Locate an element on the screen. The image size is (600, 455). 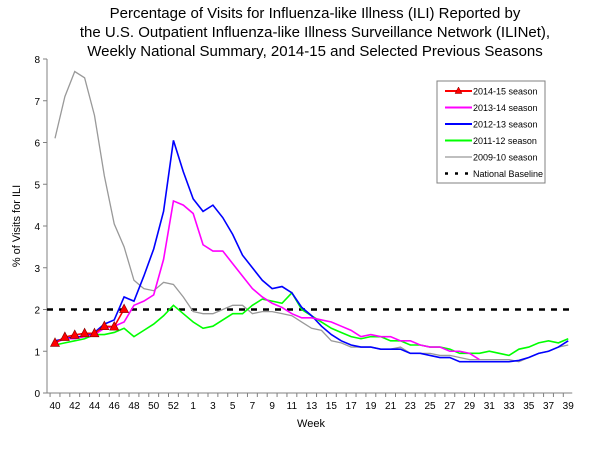
x-tick-label: 46 is located at coordinates (115, 406).